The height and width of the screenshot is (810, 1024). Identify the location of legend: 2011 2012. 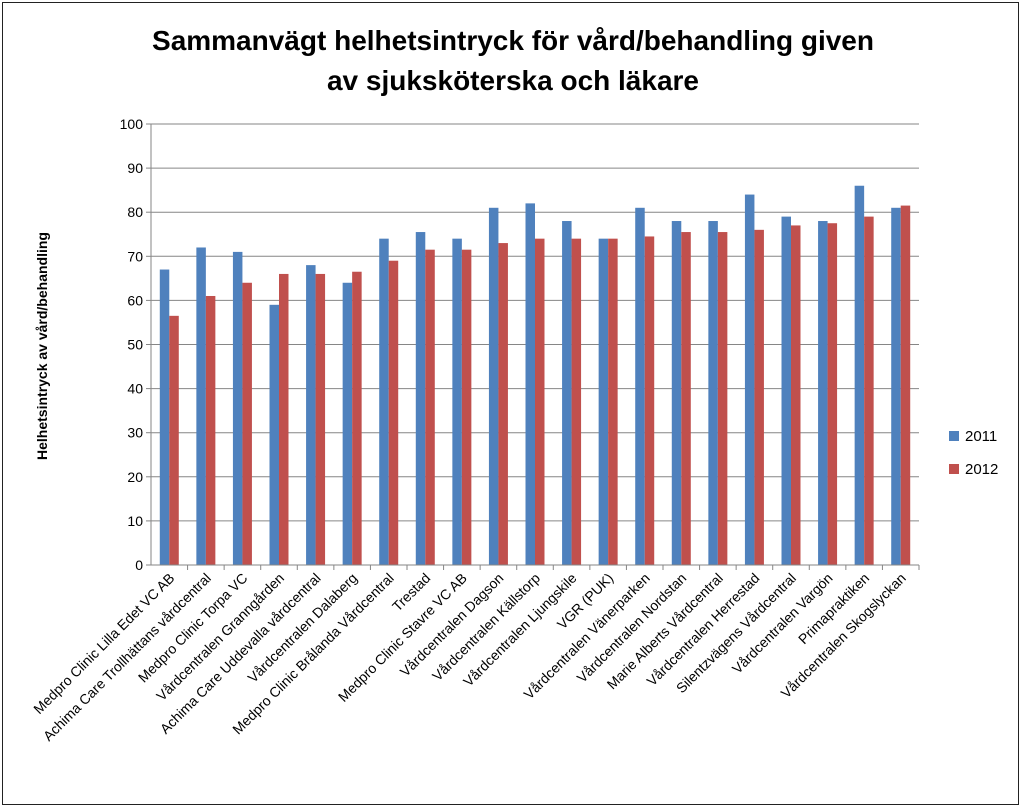
(973, 453).